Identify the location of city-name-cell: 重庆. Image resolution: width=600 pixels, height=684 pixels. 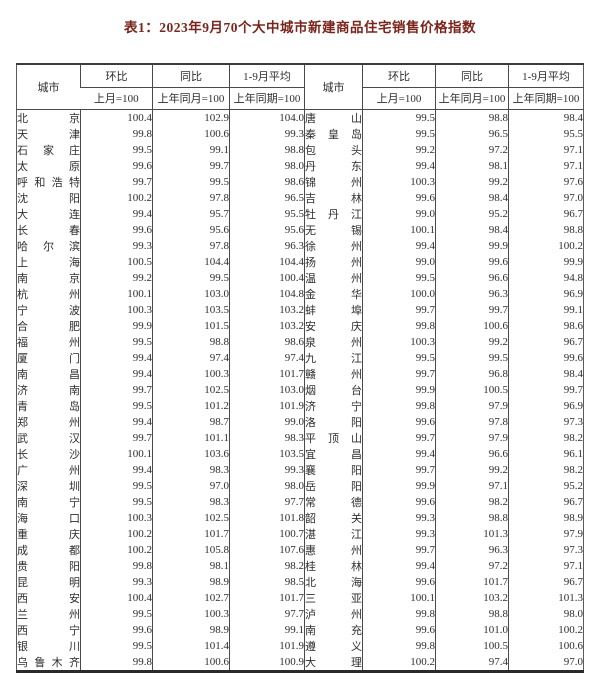
(48, 535).